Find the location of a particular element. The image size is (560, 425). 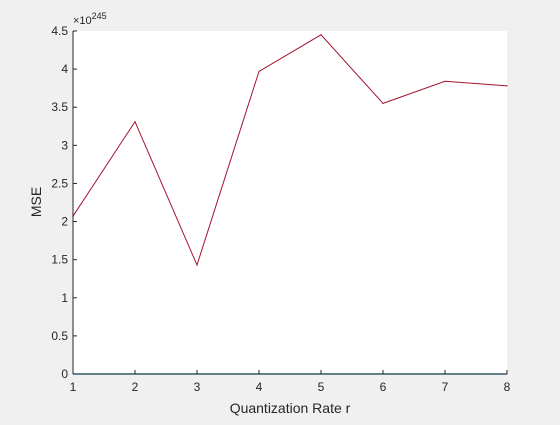

y-tick-label: 1 is located at coordinates (64, 298).